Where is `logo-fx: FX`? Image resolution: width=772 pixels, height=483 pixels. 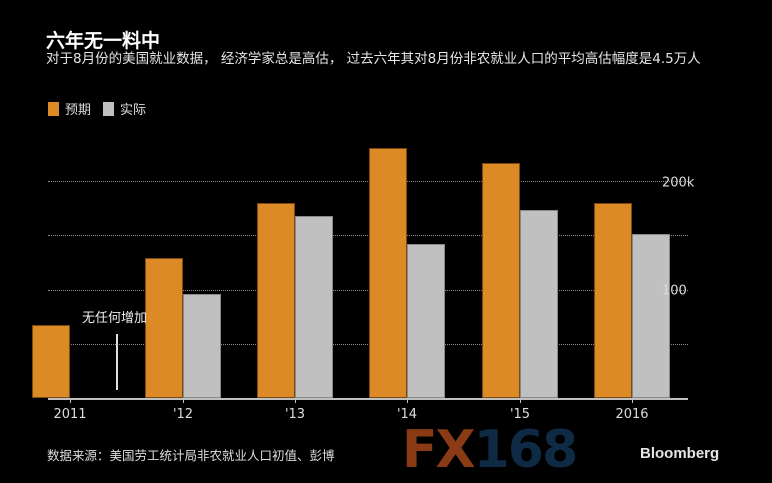 logo-fx: FX is located at coordinates (439, 450).